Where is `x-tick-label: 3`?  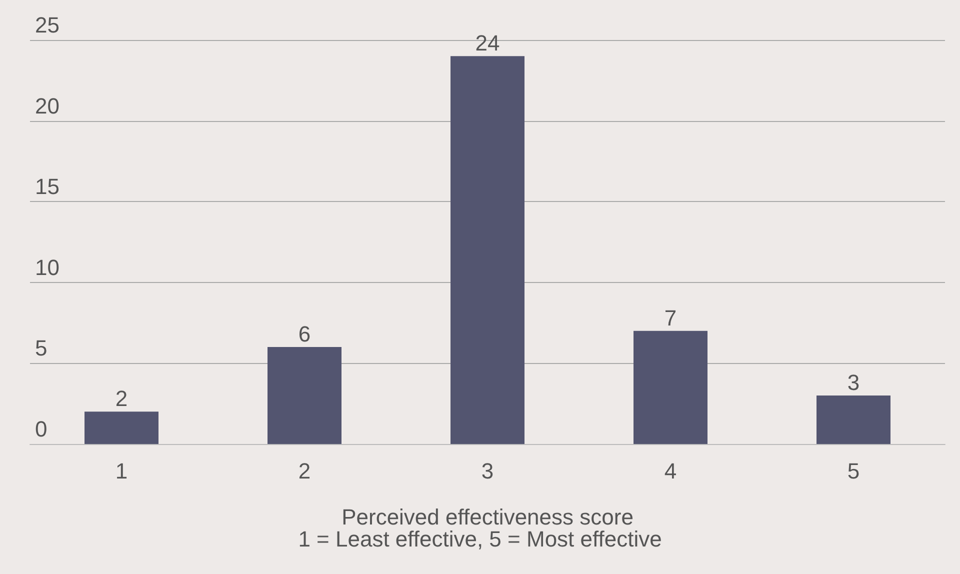 x-tick-label: 3 is located at coordinates (487, 471).